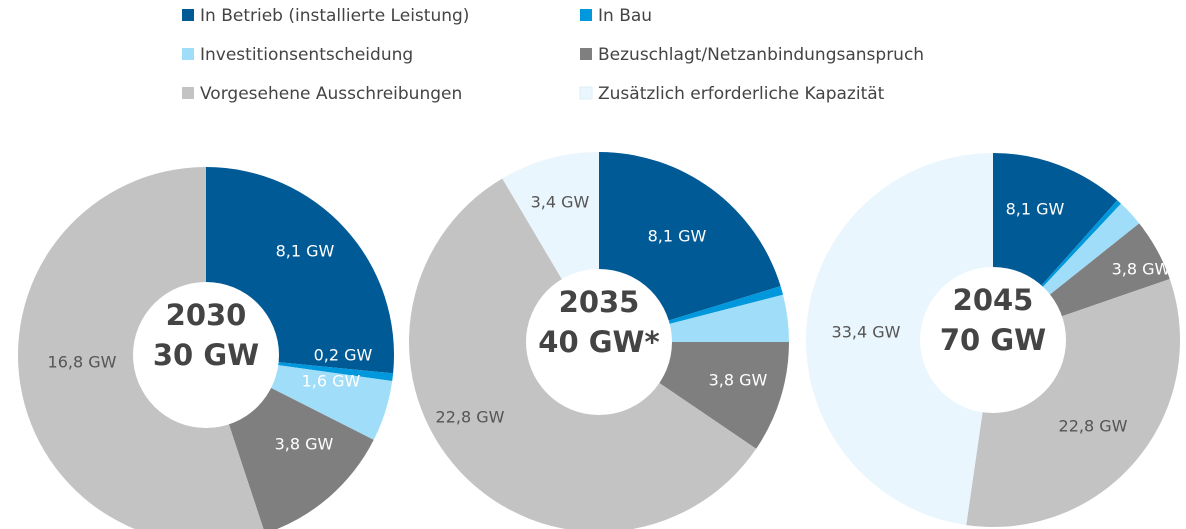 This screenshot has width=1186, height=529. I want to click on center-total: 30 GW, so click(206, 355).